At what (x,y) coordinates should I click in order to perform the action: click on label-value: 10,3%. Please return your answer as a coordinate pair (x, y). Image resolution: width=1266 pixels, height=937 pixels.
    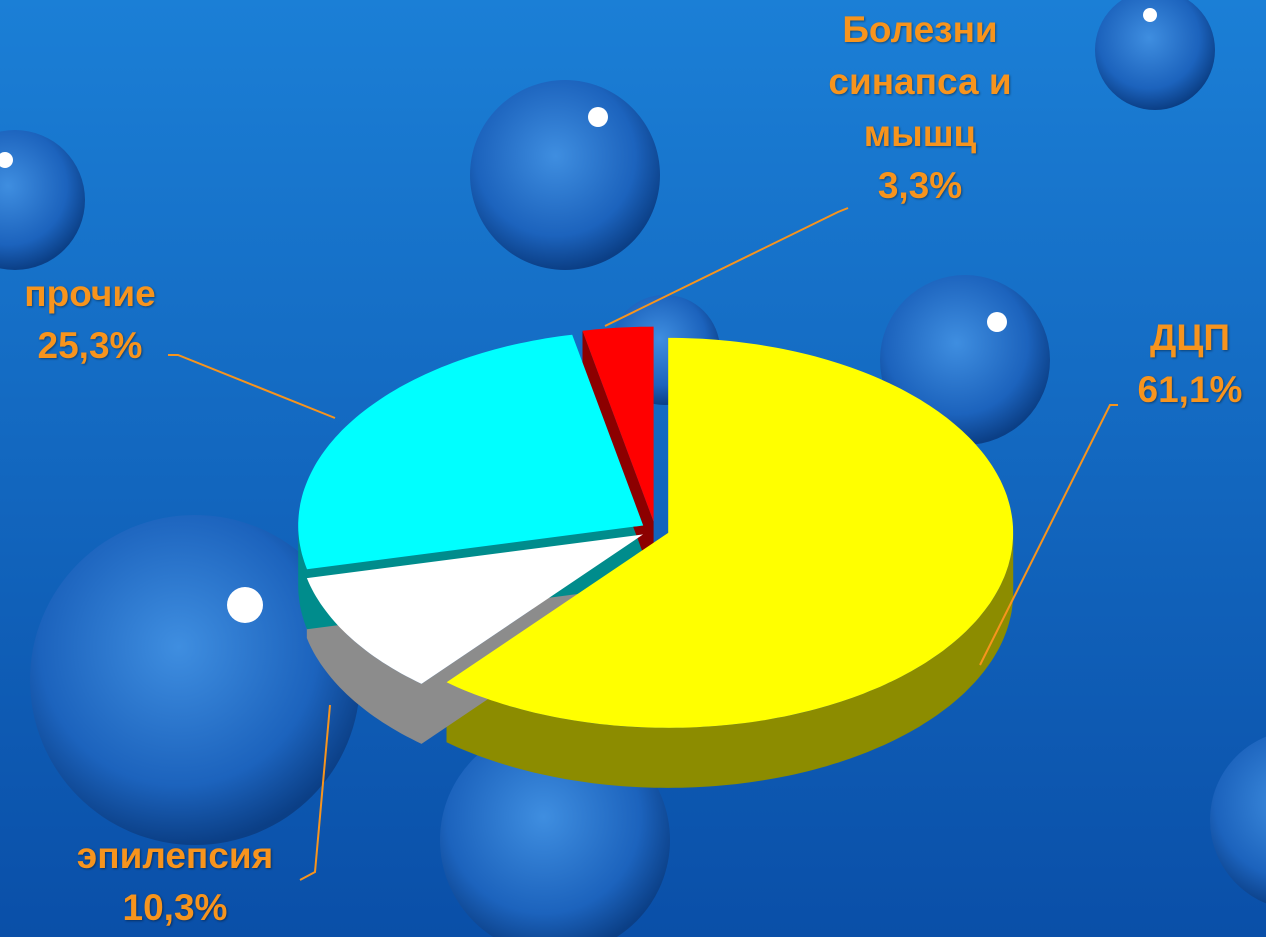
    Looking at the image, I should click on (175, 907).